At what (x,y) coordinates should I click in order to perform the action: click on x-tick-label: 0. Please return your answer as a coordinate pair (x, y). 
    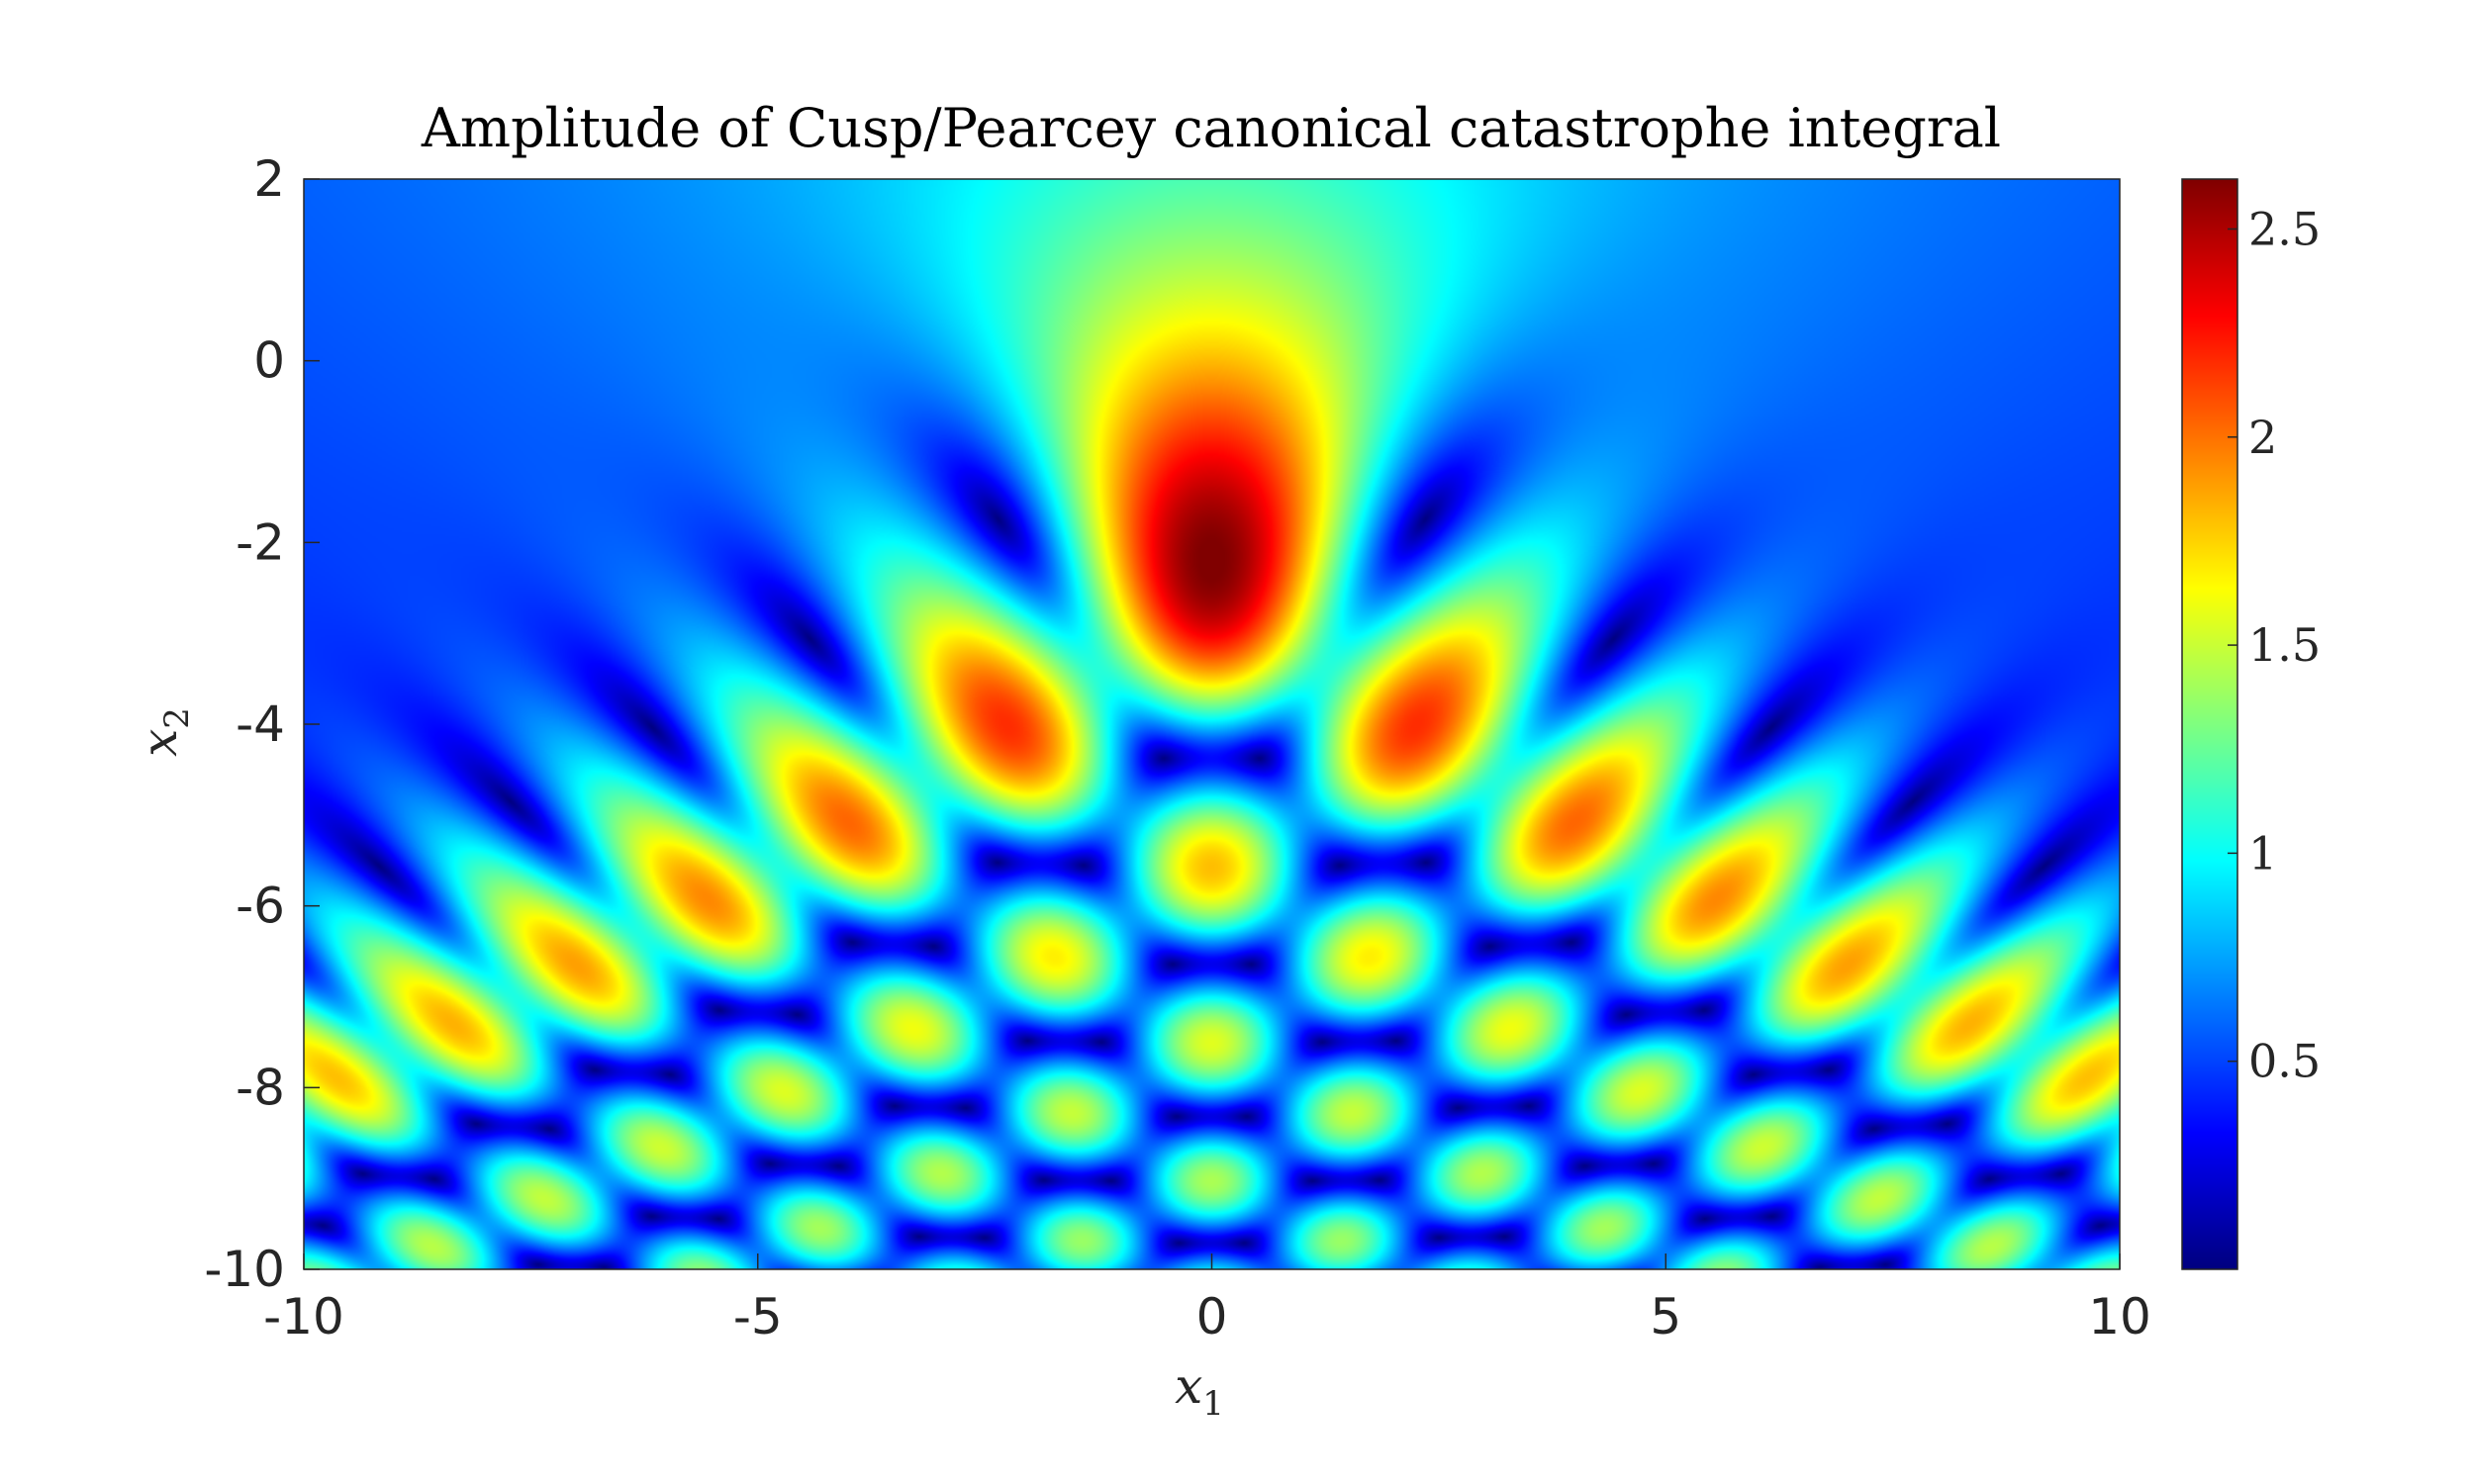
    Looking at the image, I should click on (1212, 1316).